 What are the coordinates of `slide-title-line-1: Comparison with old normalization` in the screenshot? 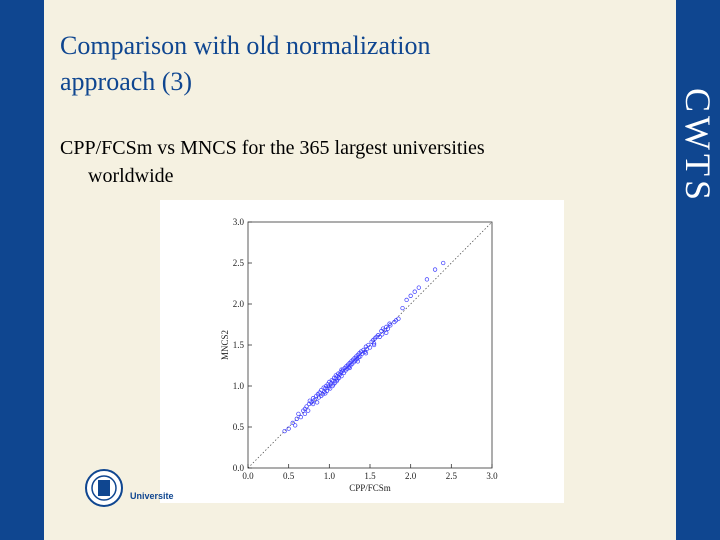 It's located at (245, 45).